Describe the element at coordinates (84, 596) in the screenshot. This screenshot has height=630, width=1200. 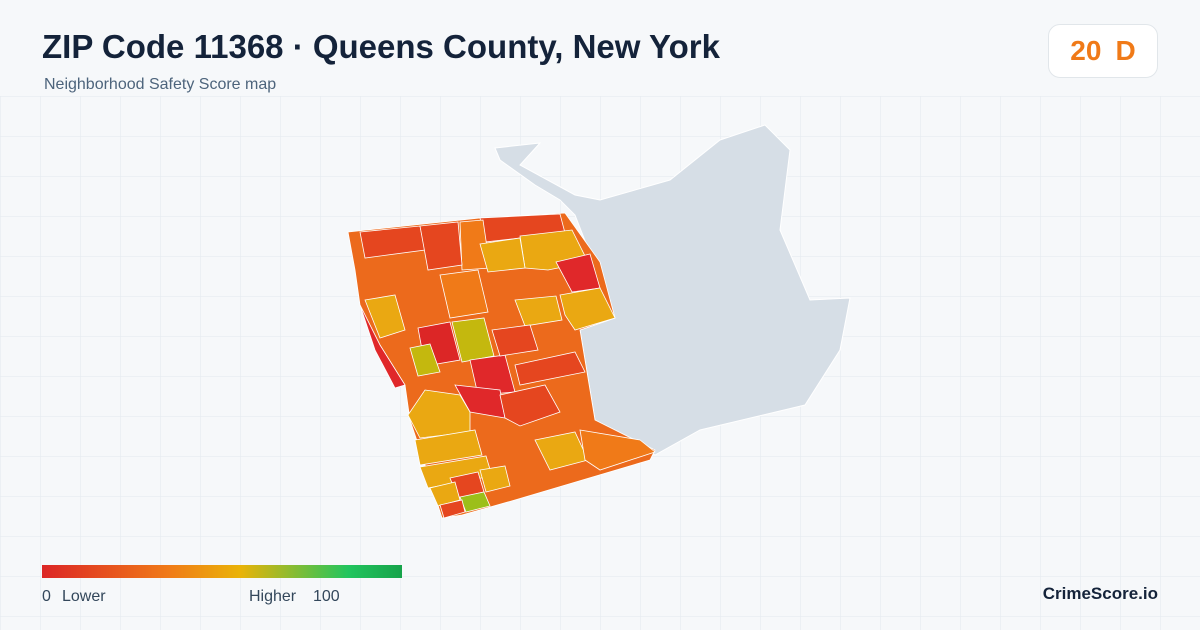
I see `legend-min-label: Lower` at that location.